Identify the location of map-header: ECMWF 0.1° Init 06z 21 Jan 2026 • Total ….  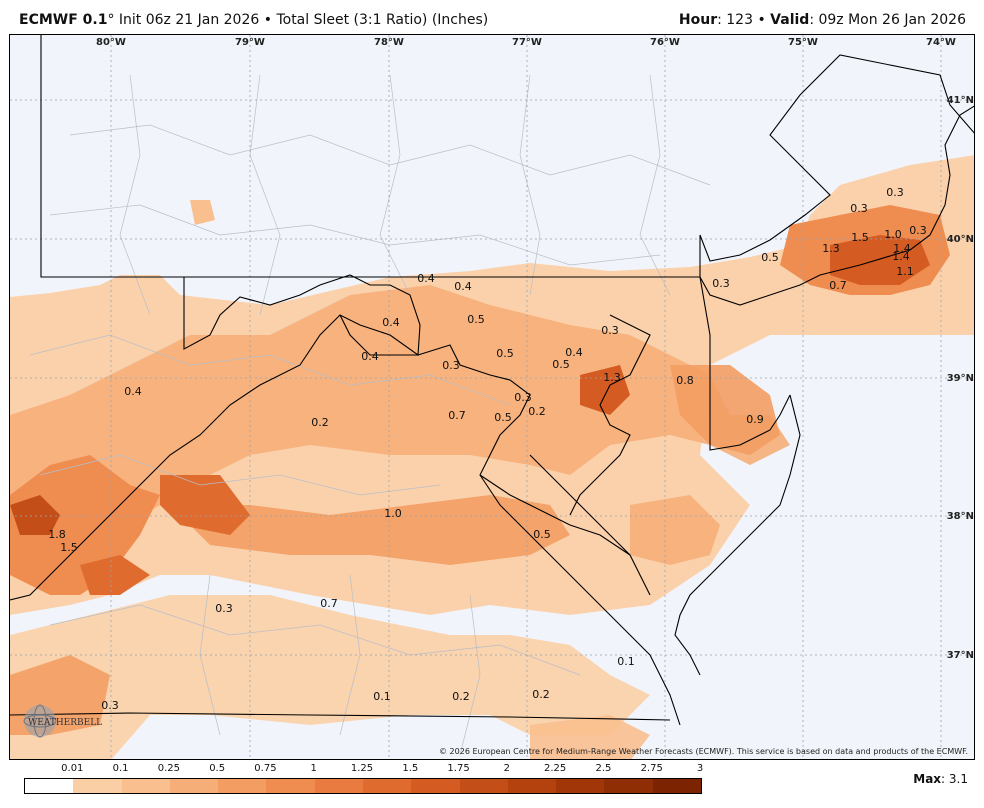
(492, 17).